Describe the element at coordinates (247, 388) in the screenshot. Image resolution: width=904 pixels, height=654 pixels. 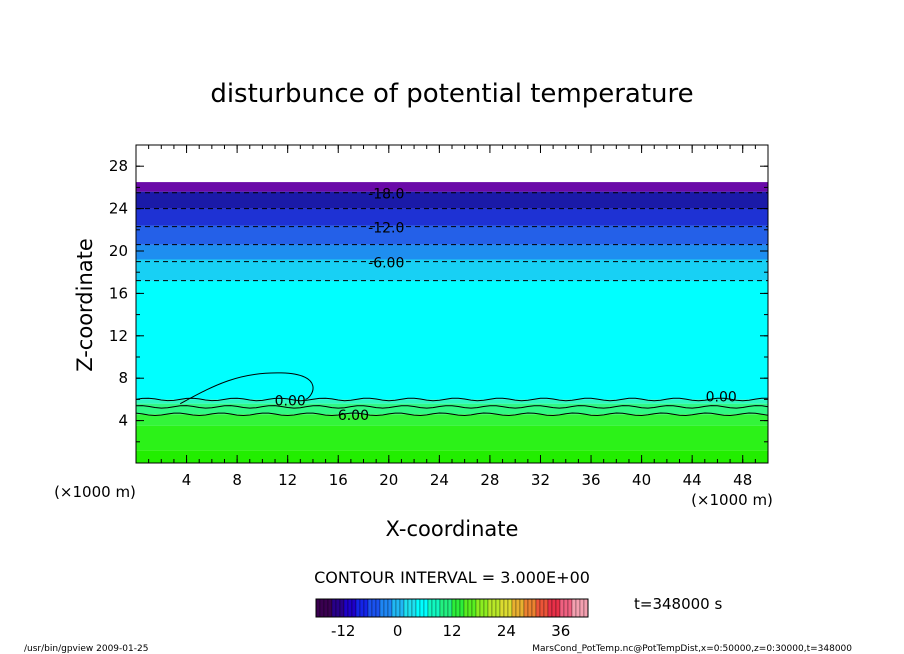
I see `contour-bubble` at that location.